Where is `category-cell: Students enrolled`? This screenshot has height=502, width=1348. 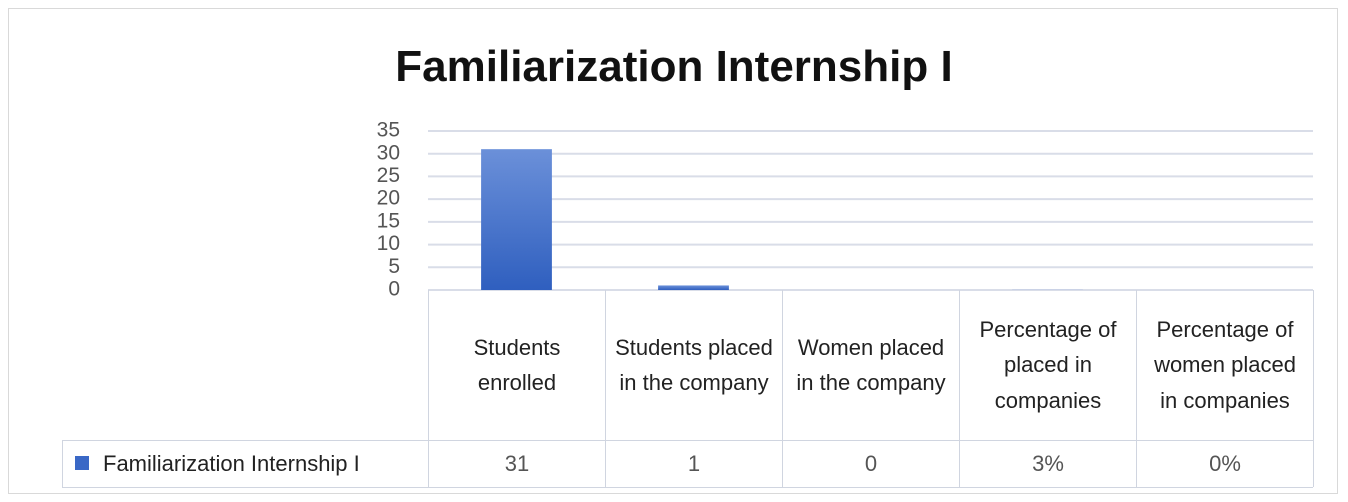 category-cell: Students enrolled is located at coordinates (516, 365).